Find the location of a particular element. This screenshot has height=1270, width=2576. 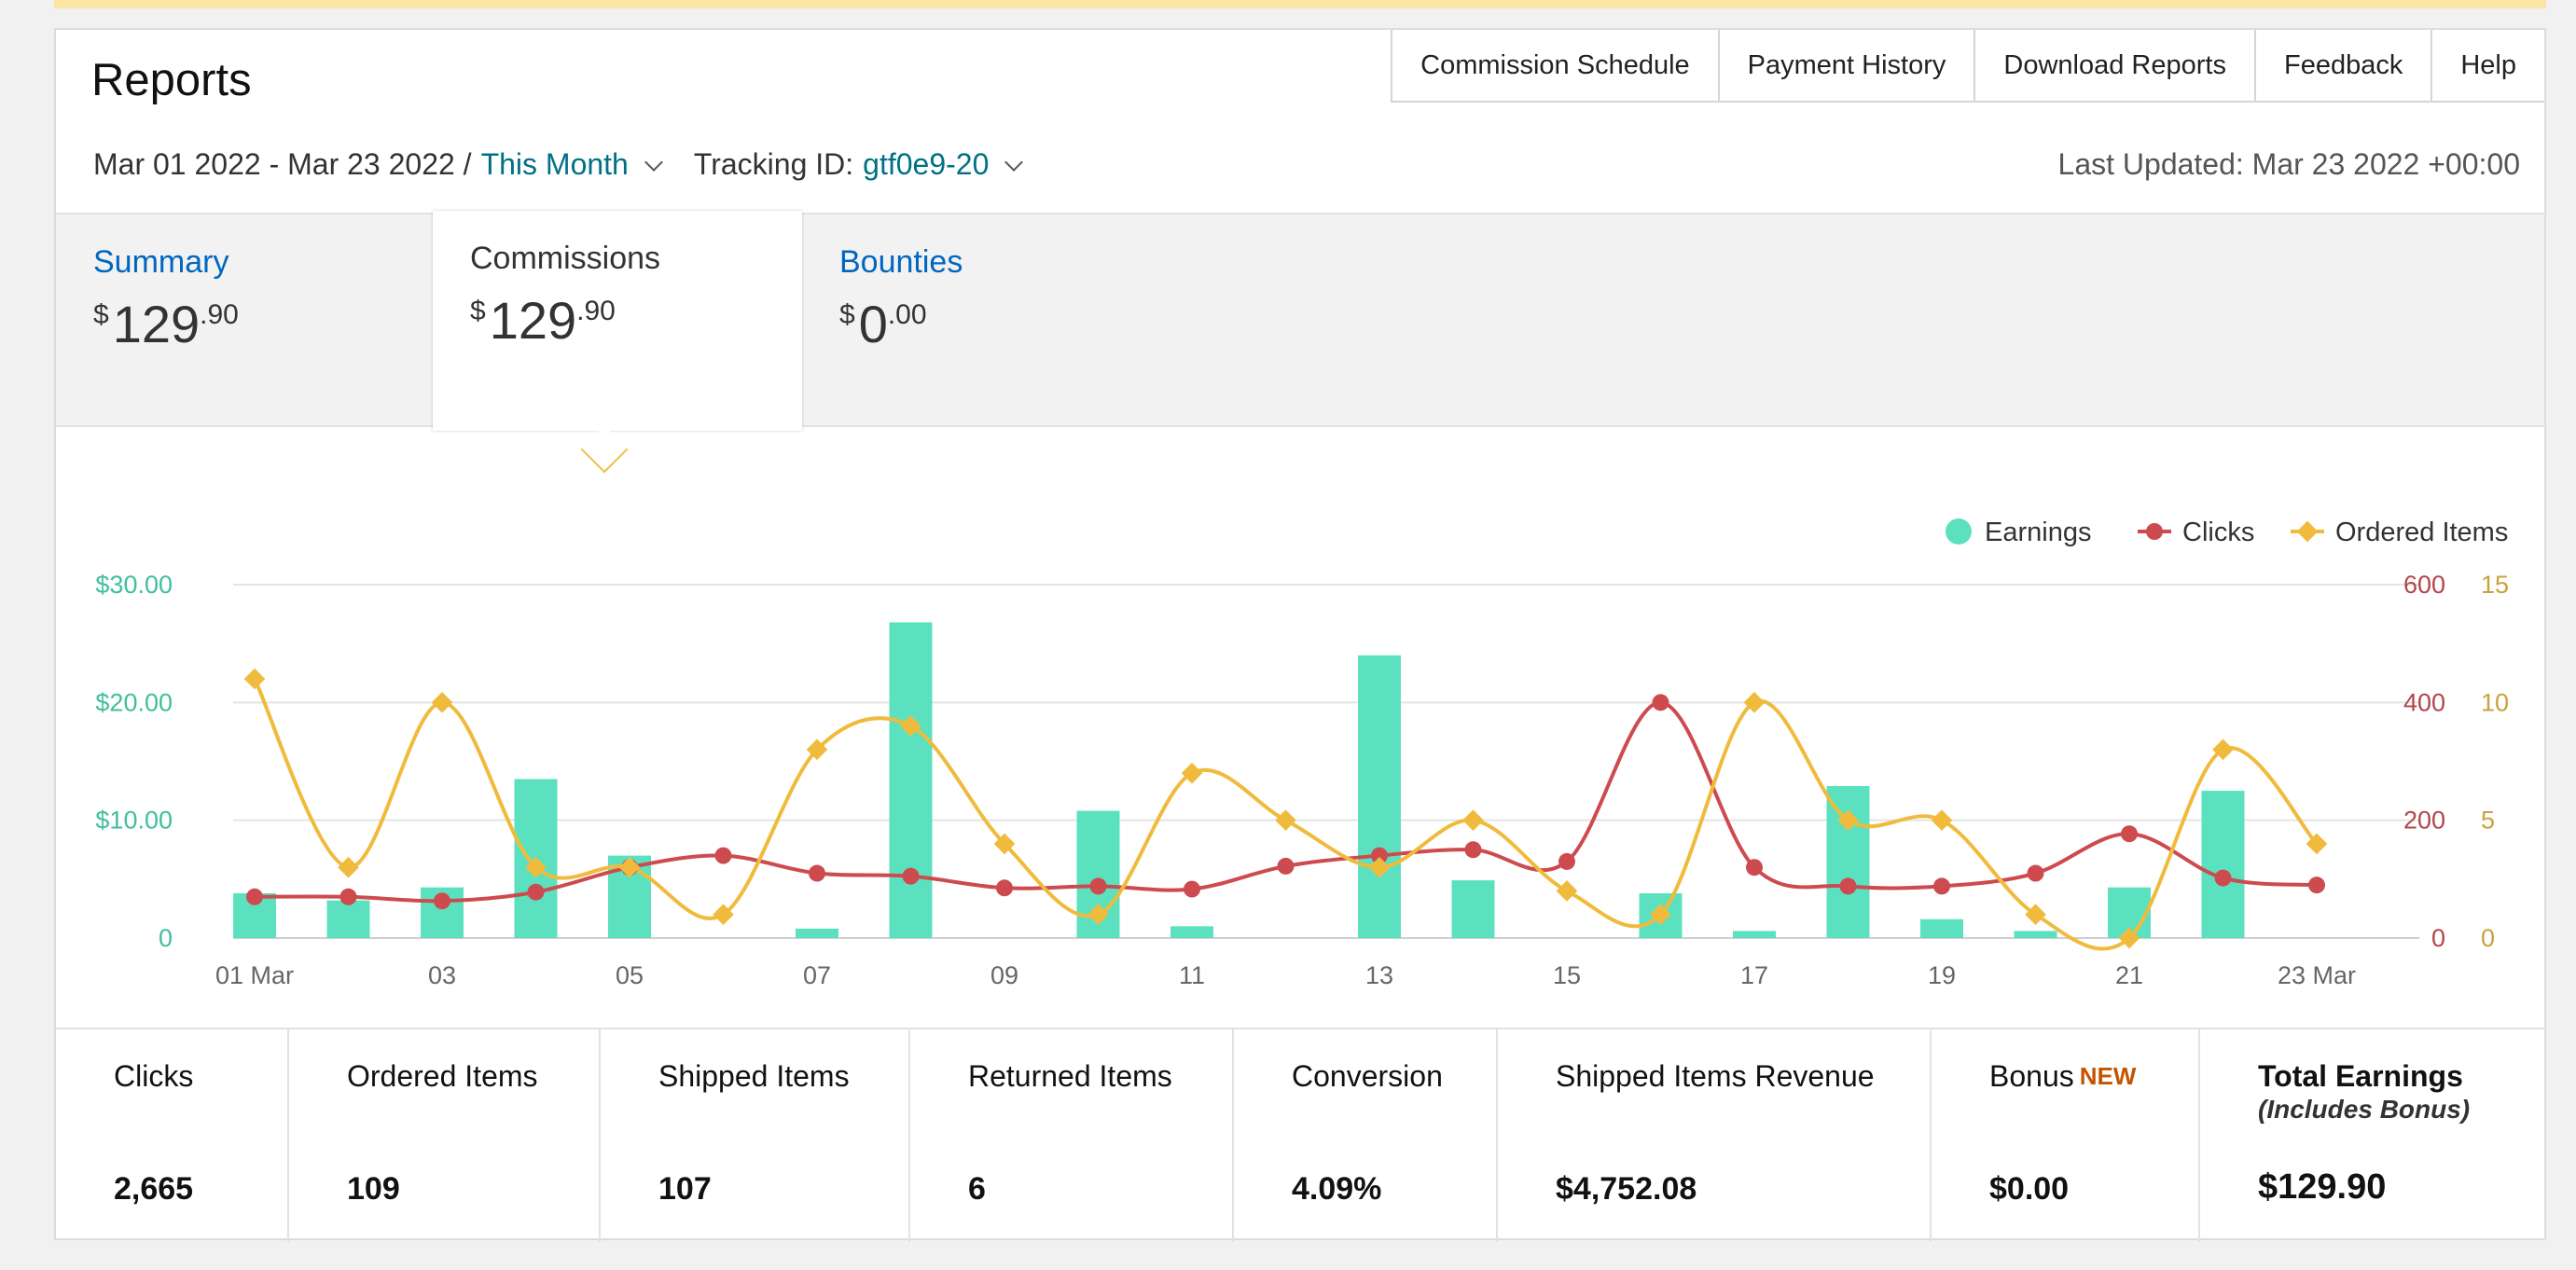

tab-commissions: Commissions $129.90 is located at coordinates (617, 321).